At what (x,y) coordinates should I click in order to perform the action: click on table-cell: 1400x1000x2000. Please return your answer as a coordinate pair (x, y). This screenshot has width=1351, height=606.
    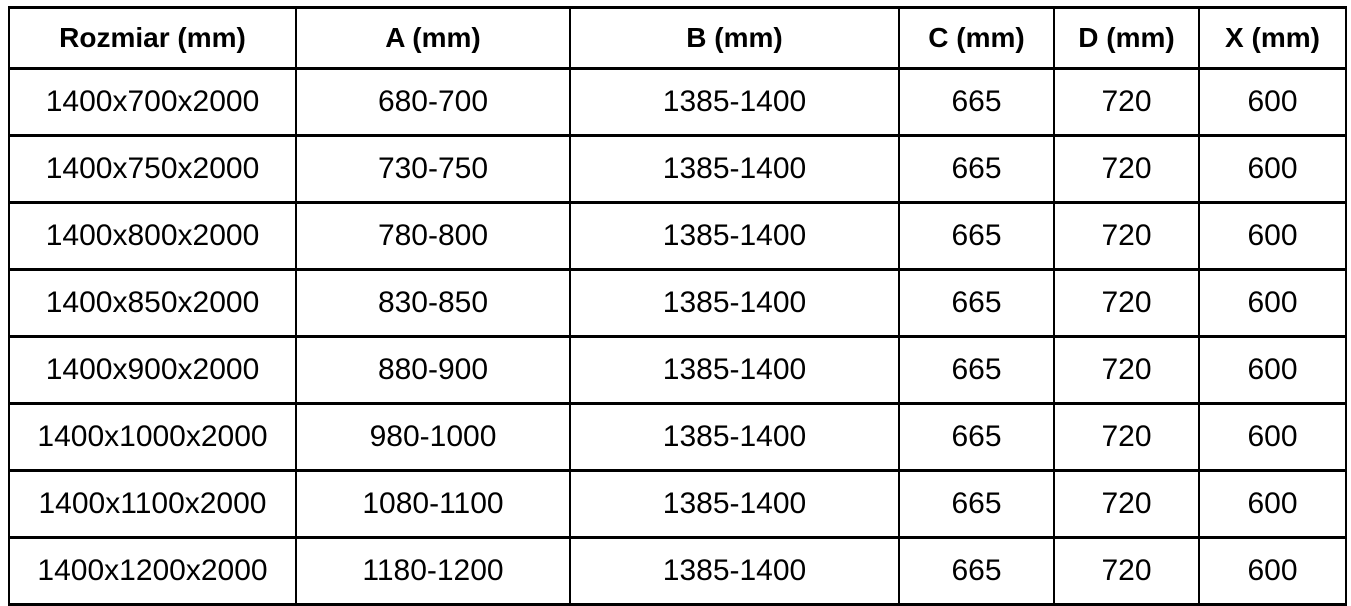
    Looking at the image, I should click on (152, 437).